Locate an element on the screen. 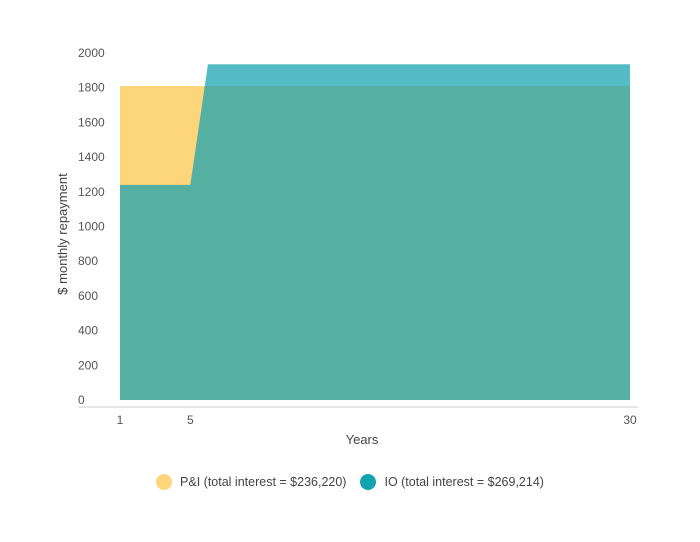  y-tick-label: 400 is located at coordinates (88, 331).